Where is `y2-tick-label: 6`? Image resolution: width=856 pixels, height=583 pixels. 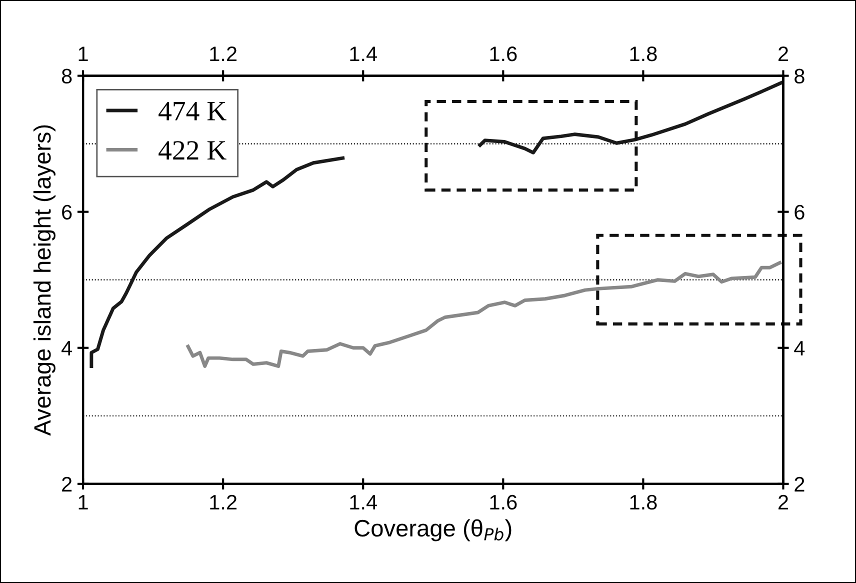
y2-tick-label: 6 is located at coordinates (799, 212).